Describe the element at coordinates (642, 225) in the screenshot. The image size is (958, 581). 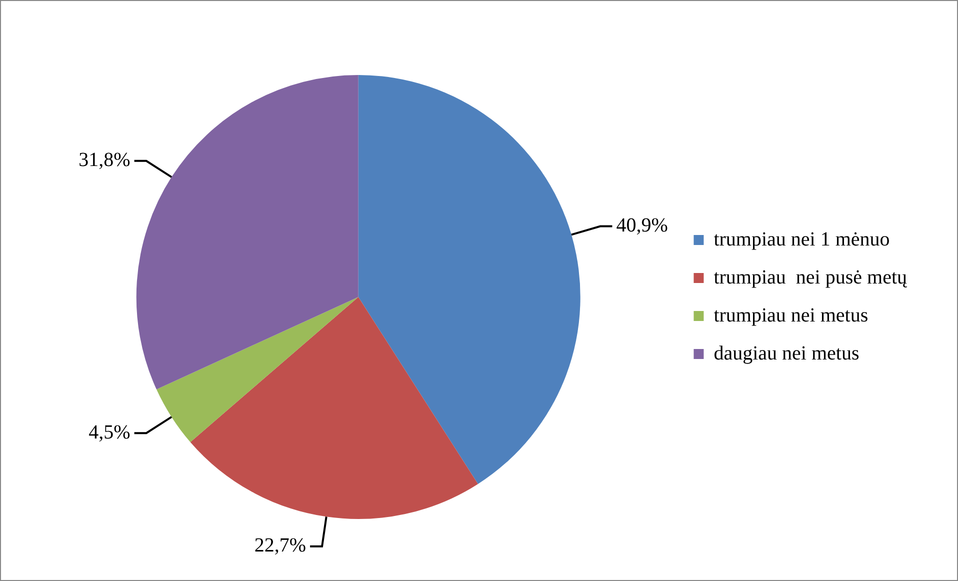
I see `data-label: 40,9%` at that location.